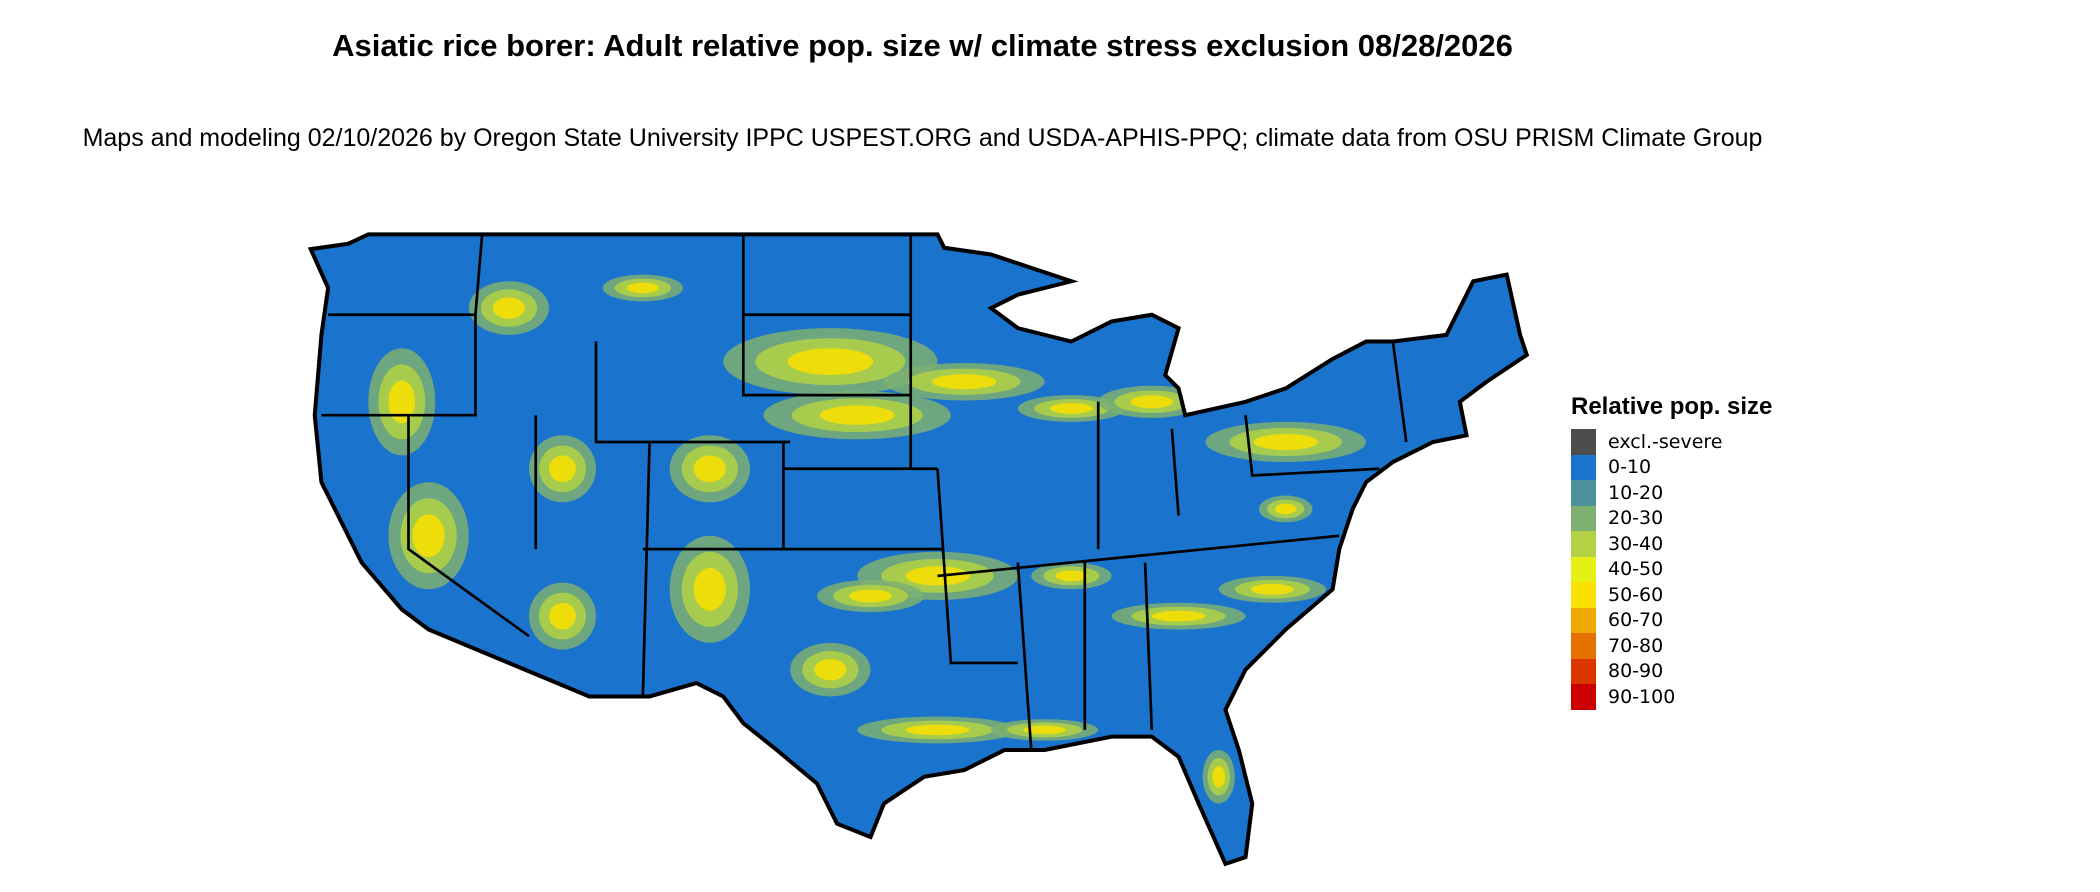 Image resolution: width=2100 pixels, height=892 pixels. I want to click on legend-label: 40-50, so click(1636, 569).